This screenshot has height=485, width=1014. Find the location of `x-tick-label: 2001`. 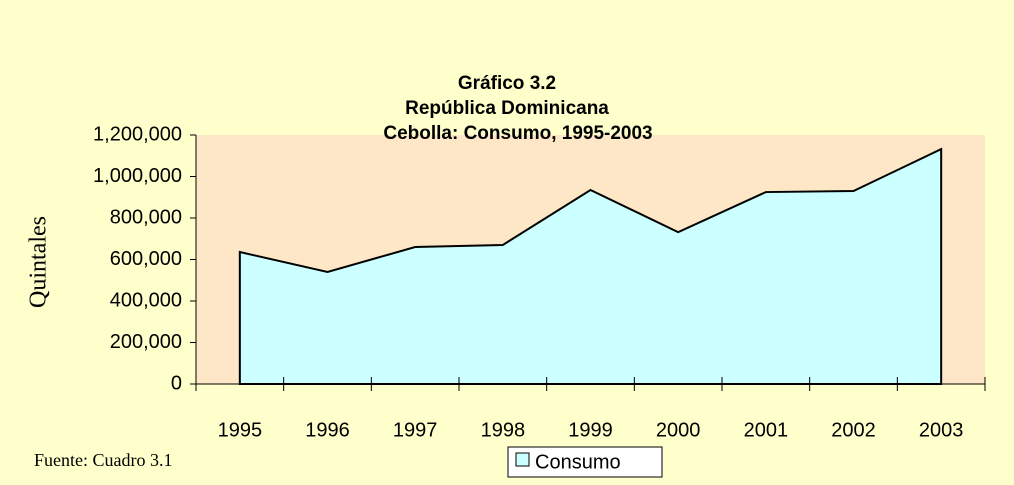

x-tick-label: 2001 is located at coordinates (766, 430).